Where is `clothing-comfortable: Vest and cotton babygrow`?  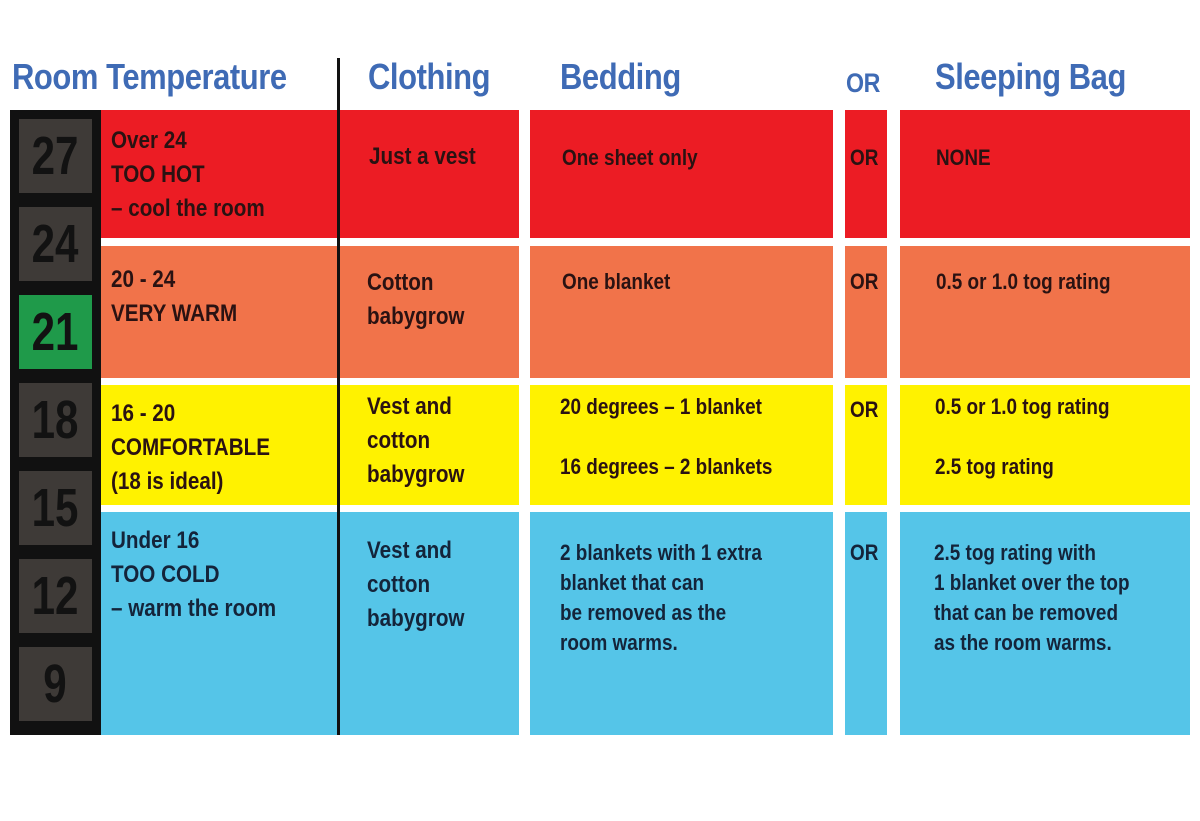 clothing-comfortable: Vest and cotton babygrow is located at coordinates (428, 445).